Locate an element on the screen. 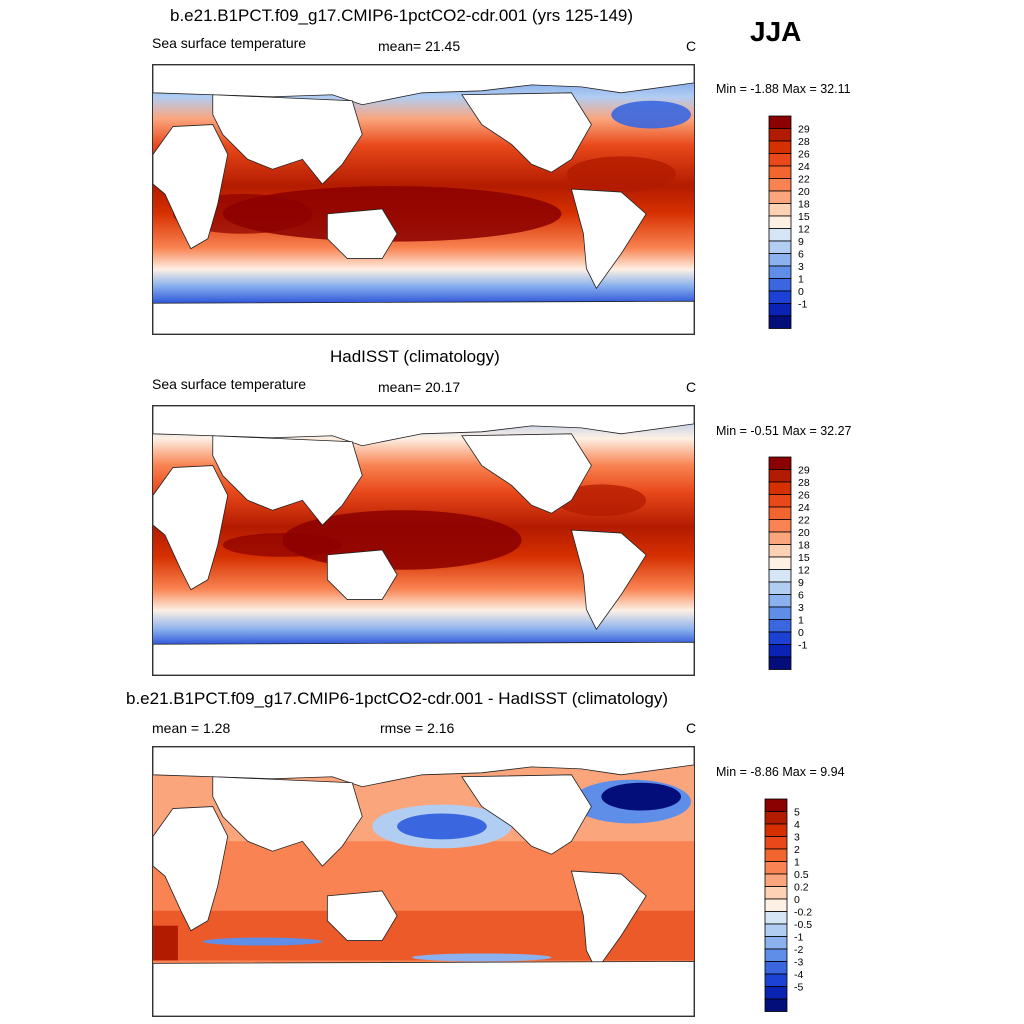 This screenshot has width=1024, height=1024. panel3-antarctica is located at coordinates (423, 988).